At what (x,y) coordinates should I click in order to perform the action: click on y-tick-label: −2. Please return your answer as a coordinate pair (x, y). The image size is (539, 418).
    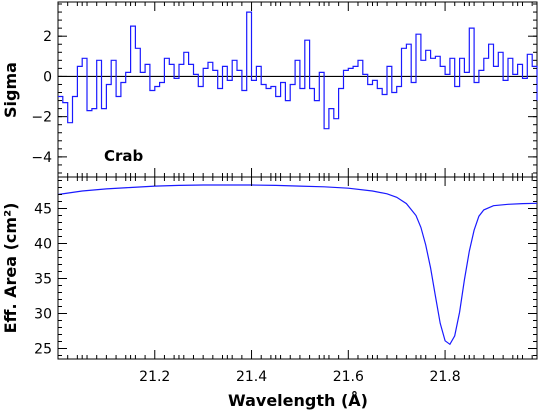
    Looking at the image, I should click on (41, 118).